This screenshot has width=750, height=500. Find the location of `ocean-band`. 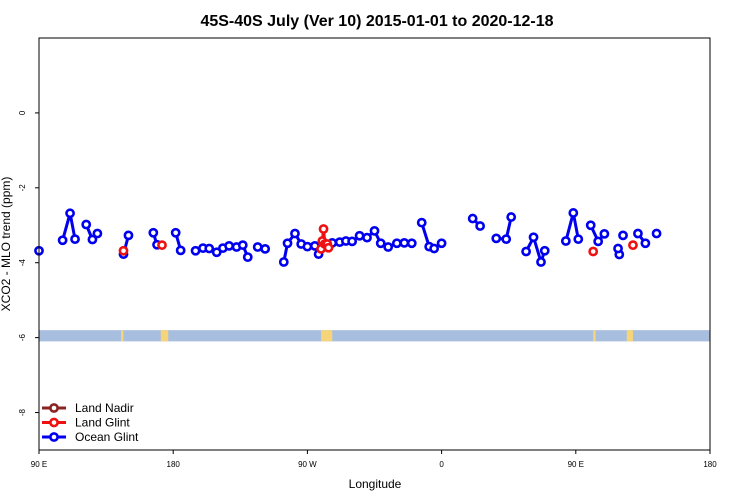

ocean-band is located at coordinates (374, 336).